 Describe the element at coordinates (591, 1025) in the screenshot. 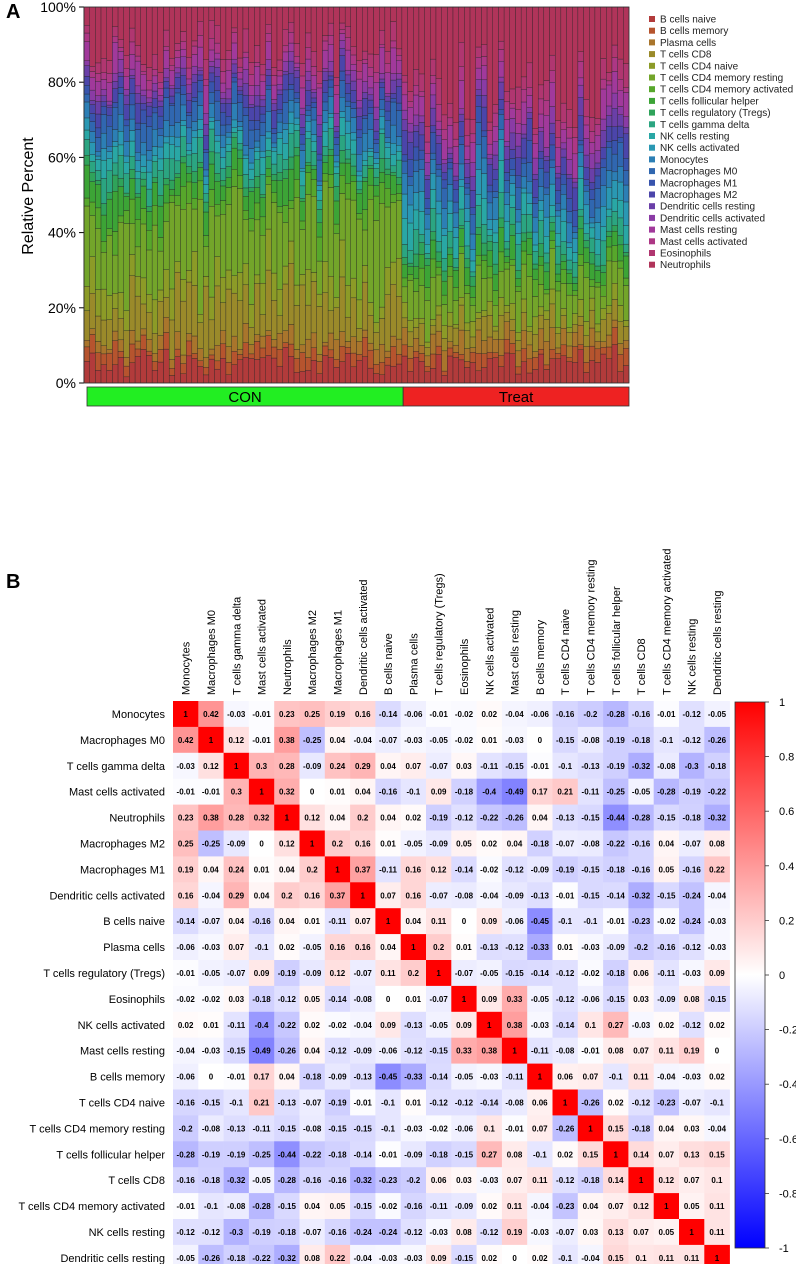

I see `cell-value: 0.1` at that location.